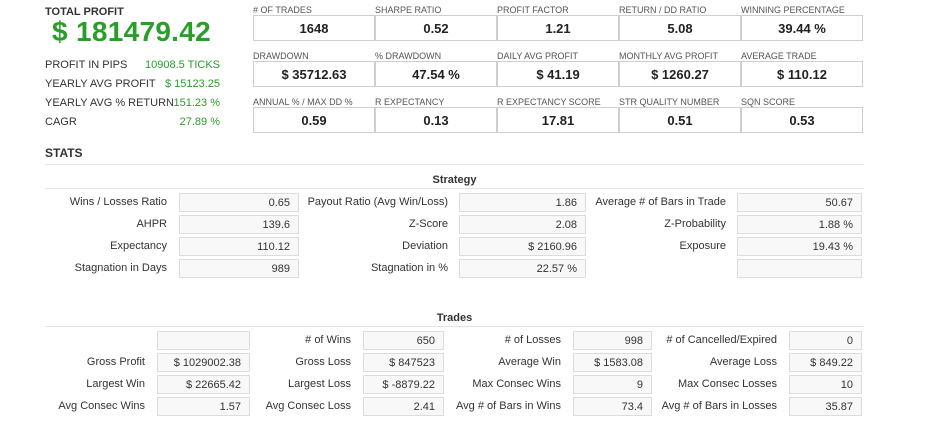  I want to click on strategy-title: Strategy, so click(454, 180).